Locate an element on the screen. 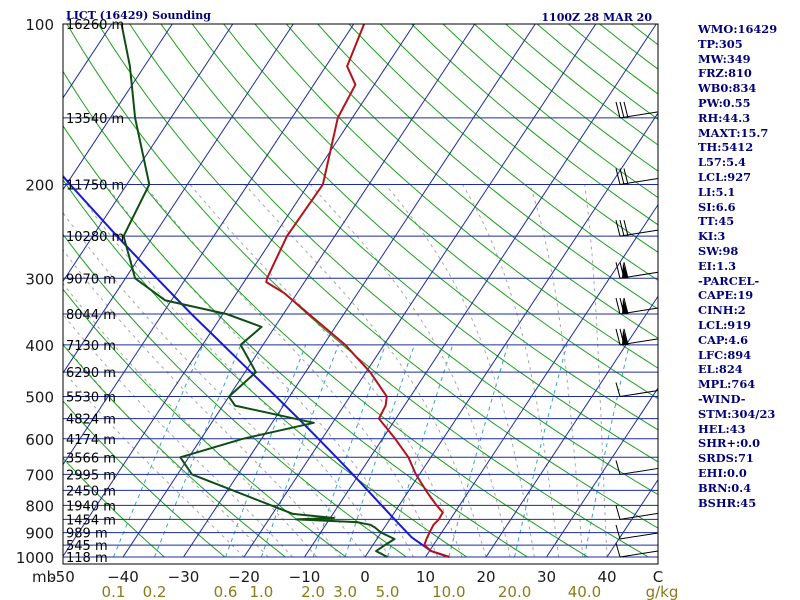 Image resolution: width=800 pixels, height=600 pixels. index-24: MPL:764 is located at coordinates (727, 384).